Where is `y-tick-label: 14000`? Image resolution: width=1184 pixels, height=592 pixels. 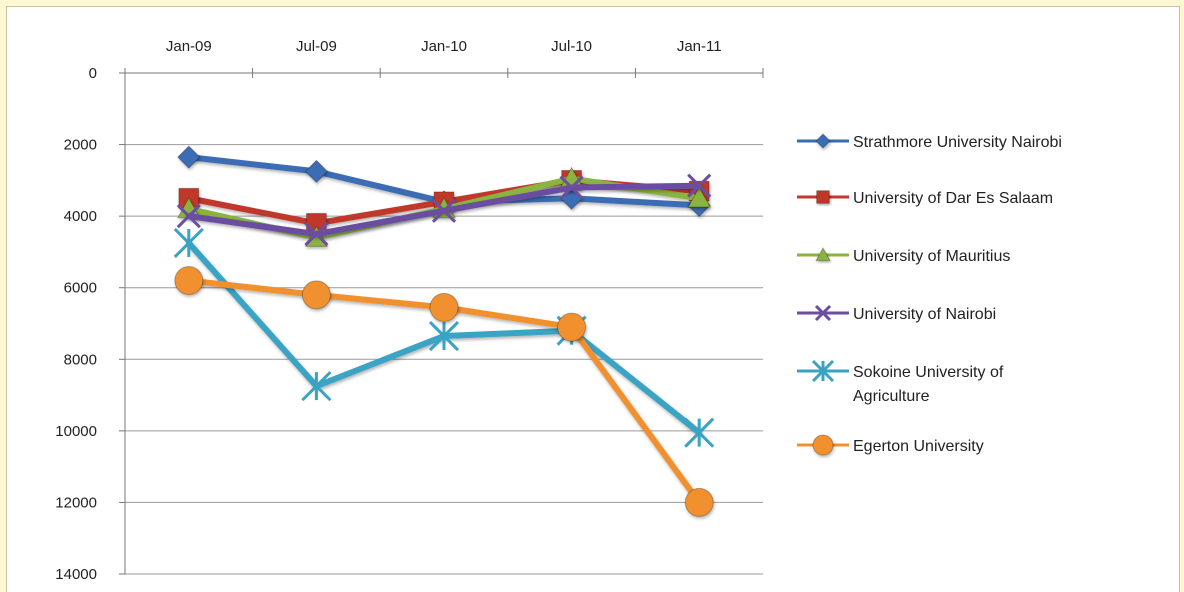
y-tick-label: 14000 is located at coordinates (76, 574).